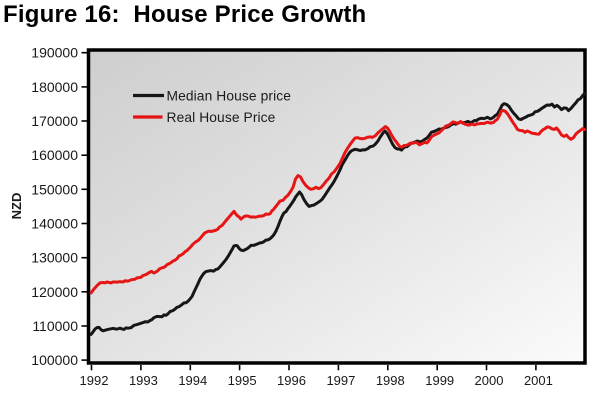 Image resolution: width=600 pixels, height=408 pixels. What do you see at coordinates (16, 206) in the screenshot?
I see `svg-text: NZD` at bounding box center [16, 206].